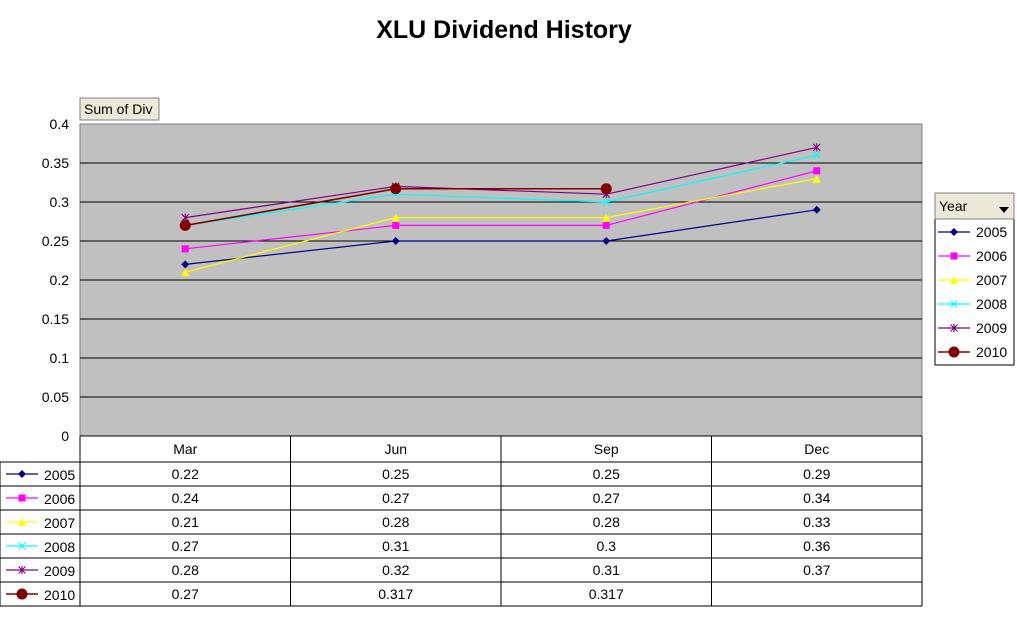  What do you see at coordinates (55, 397) in the screenshot?
I see `y-tick-label: 0.05` at bounding box center [55, 397].